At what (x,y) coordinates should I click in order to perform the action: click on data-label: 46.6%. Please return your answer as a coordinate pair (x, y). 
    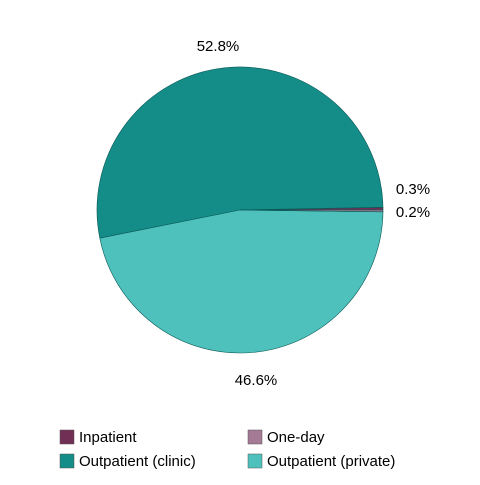
    Looking at the image, I should click on (256, 380).